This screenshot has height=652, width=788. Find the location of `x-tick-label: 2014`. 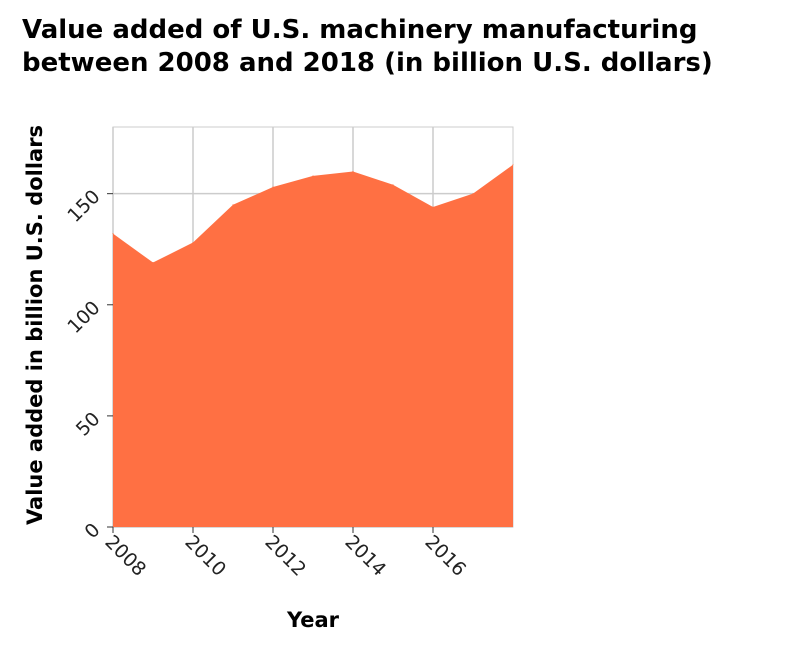

x-tick-label: 2014 is located at coordinates (365, 556).